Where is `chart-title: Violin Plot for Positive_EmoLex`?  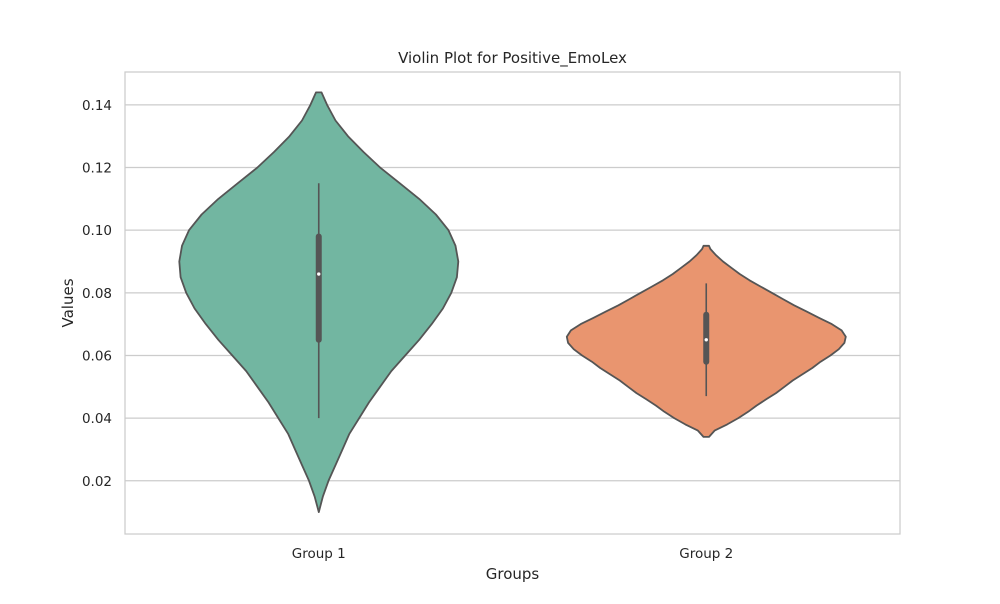 chart-title: Violin Plot for Positive_EmoLex is located at coordinates (512, 58).